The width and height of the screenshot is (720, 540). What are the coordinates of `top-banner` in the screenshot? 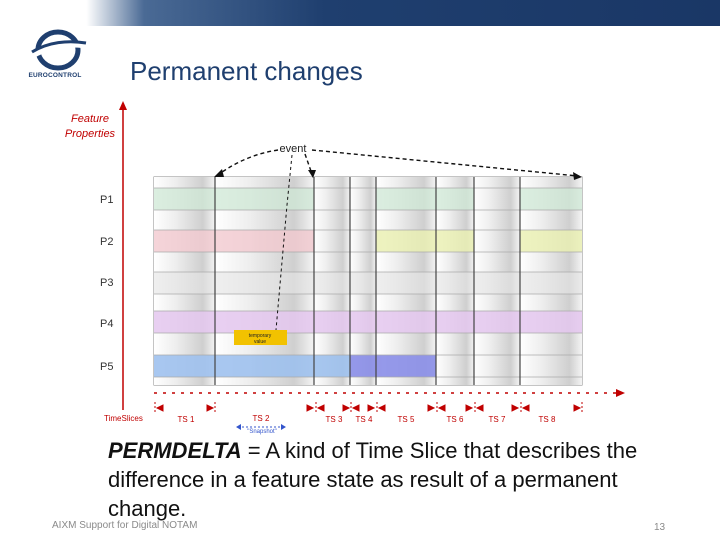 It's located at (360, 13).